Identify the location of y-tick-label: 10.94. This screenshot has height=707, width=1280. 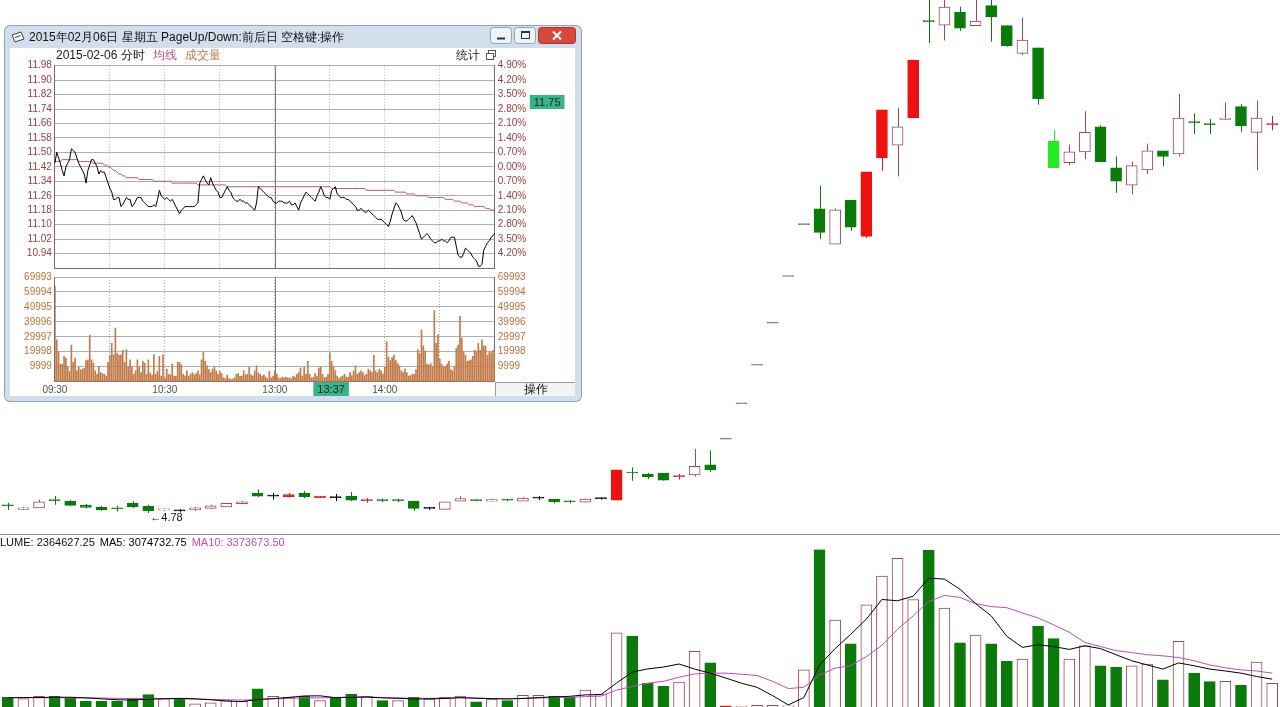
(39, 253).